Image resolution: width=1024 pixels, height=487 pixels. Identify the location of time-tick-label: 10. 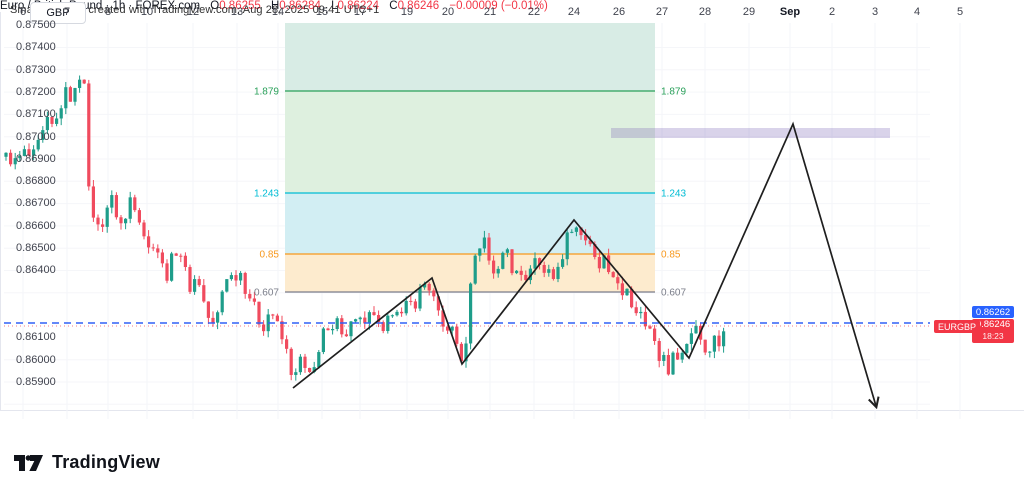
(147, 12).